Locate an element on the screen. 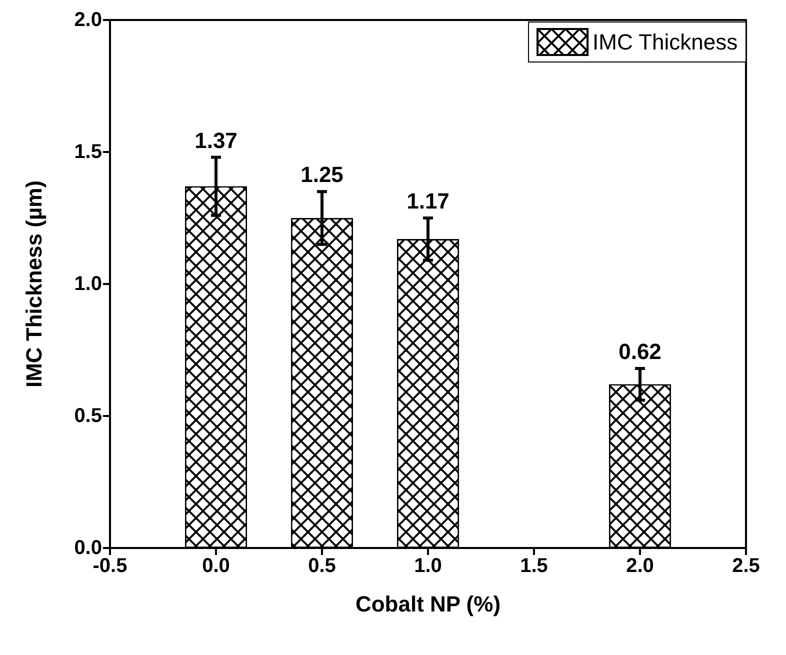 The height and width of the screenshot is (655, 786). legend-label: IMC Thickness is located at coordinates (665, 42).